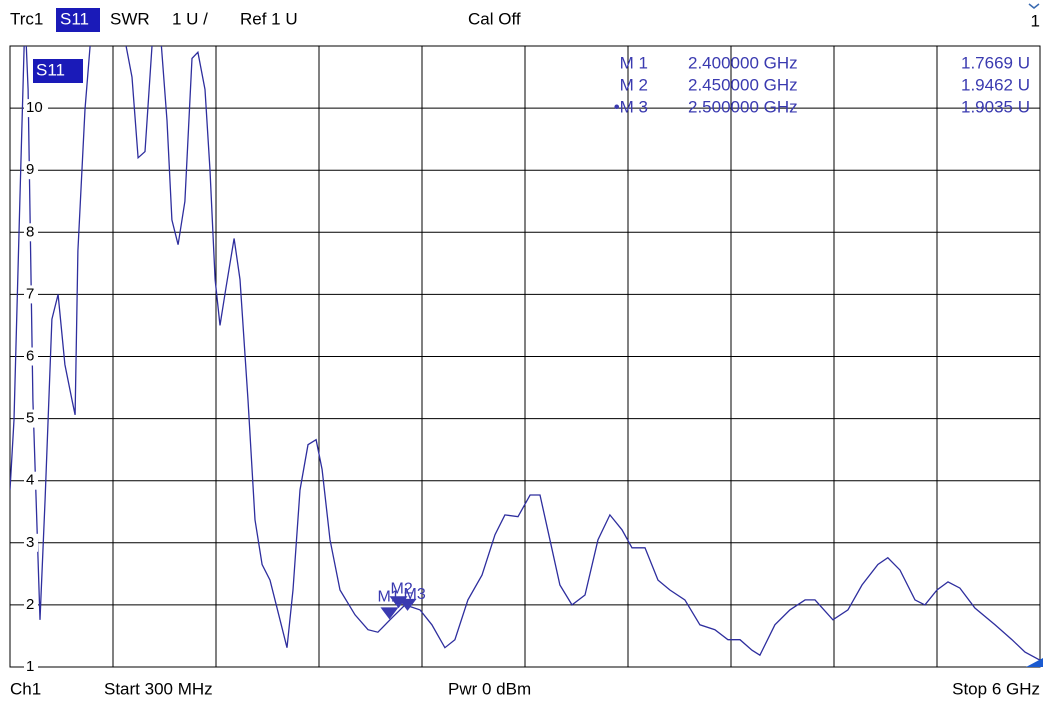 The image size is (1048, 702). I want to click on marker-tag: M3, so click(415, 594).